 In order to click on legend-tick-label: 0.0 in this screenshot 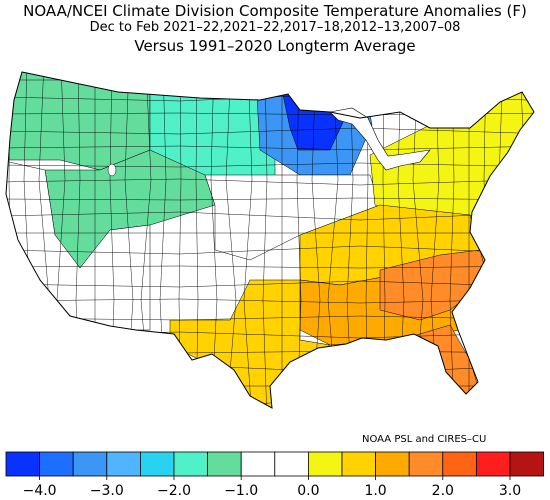, I will do `click(308, 491)`.